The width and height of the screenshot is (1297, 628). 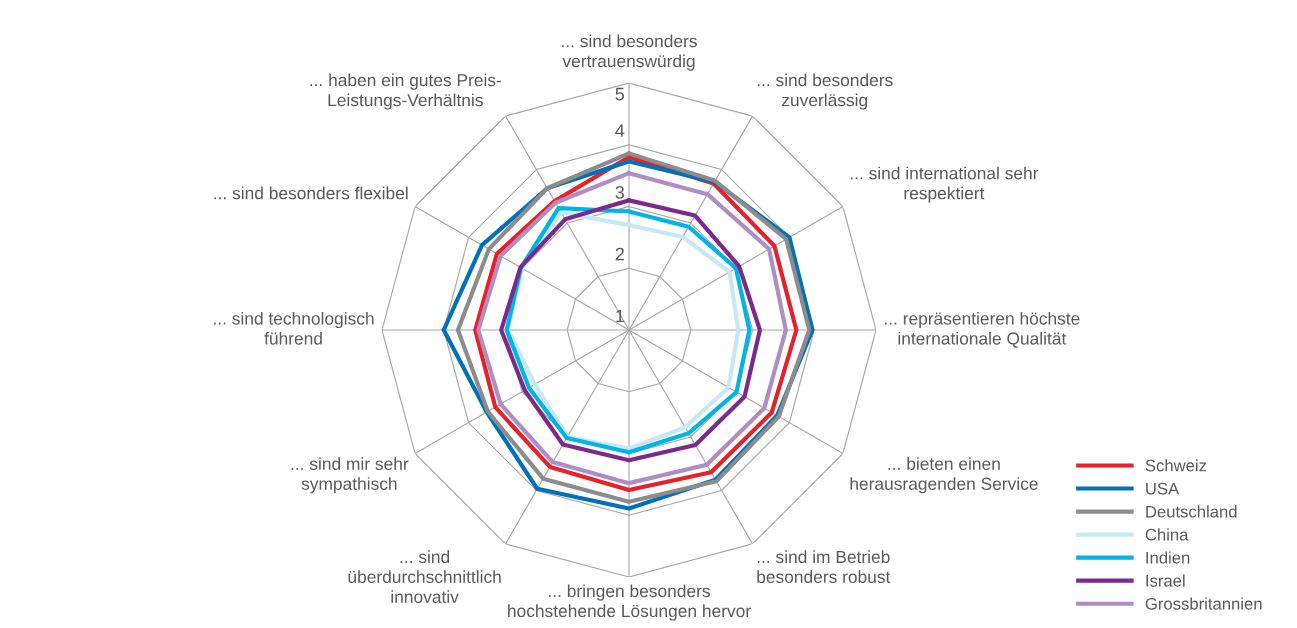 I want to click on y-tick-label: 2, so click(x=619, y=254).